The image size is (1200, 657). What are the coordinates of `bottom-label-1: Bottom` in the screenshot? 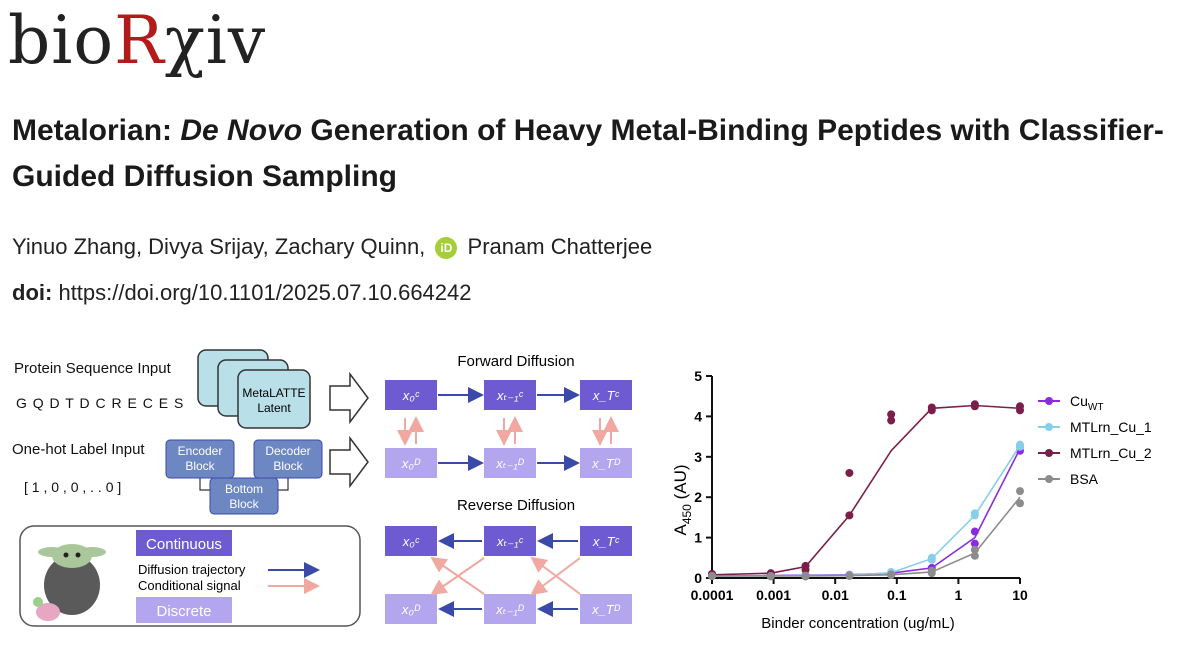 It's located at (244, 489).